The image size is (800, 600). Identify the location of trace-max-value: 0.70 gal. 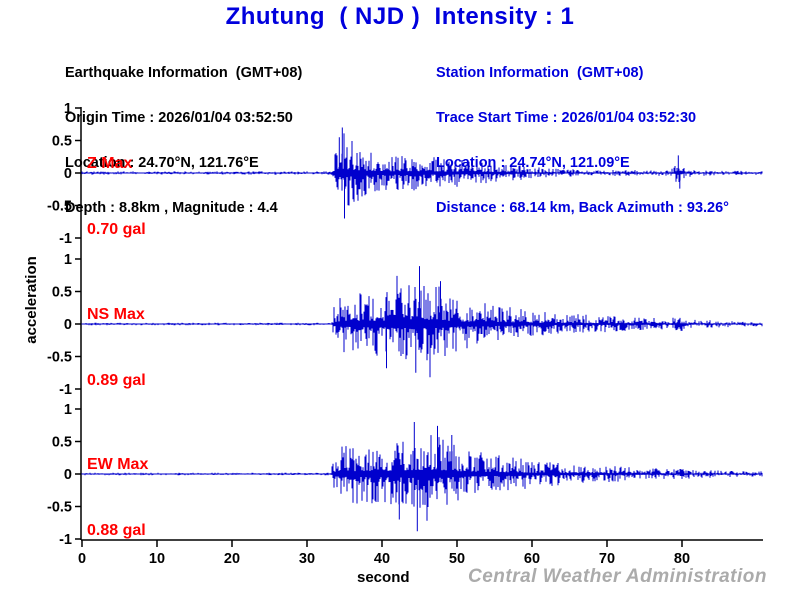
(116, 229).